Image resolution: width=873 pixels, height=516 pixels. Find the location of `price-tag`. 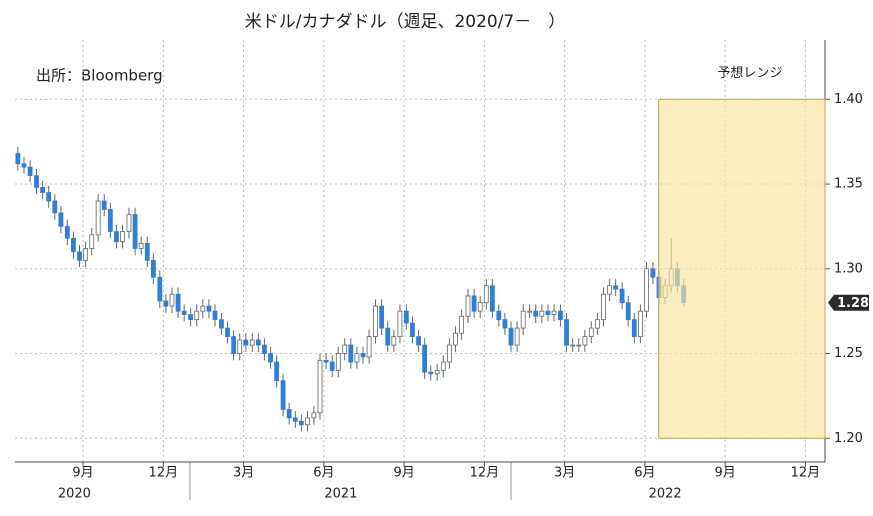

price-tag is located at coordinates (848, 302).